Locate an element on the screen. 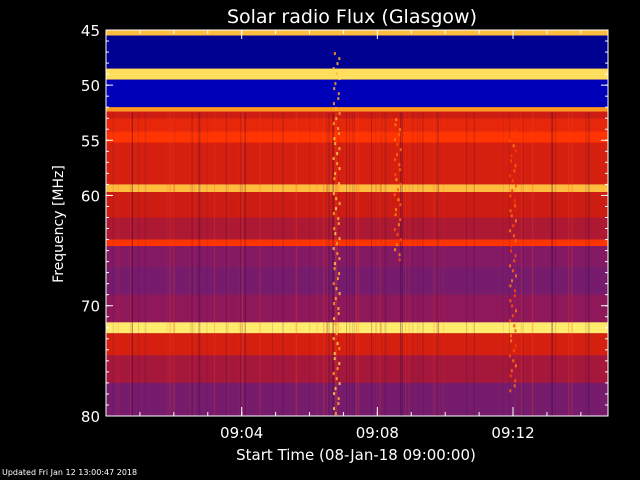 Image resolution: width=640 pixels, height=480 pixels. y-axis-label: Frequency [MHz] is located at coordinates (59, 224).